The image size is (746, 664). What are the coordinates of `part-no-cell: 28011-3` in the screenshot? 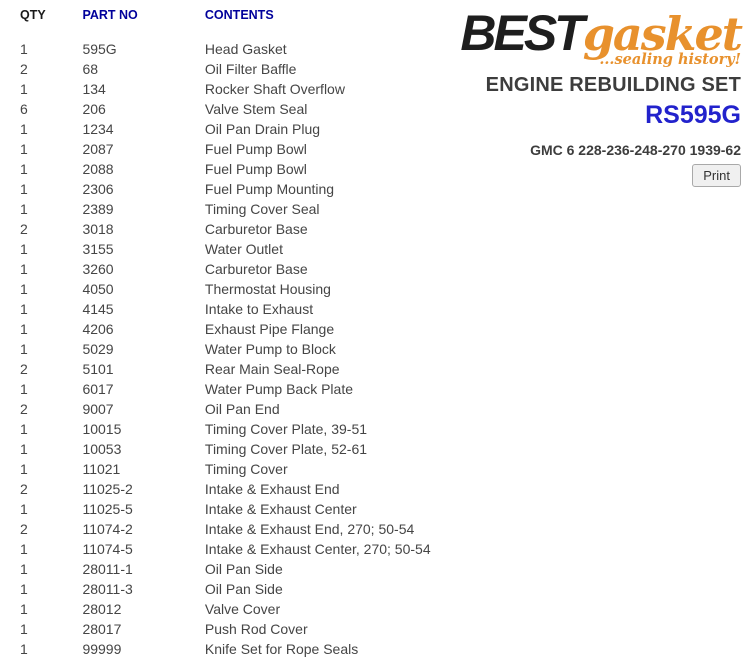 It's located at (107, 589).